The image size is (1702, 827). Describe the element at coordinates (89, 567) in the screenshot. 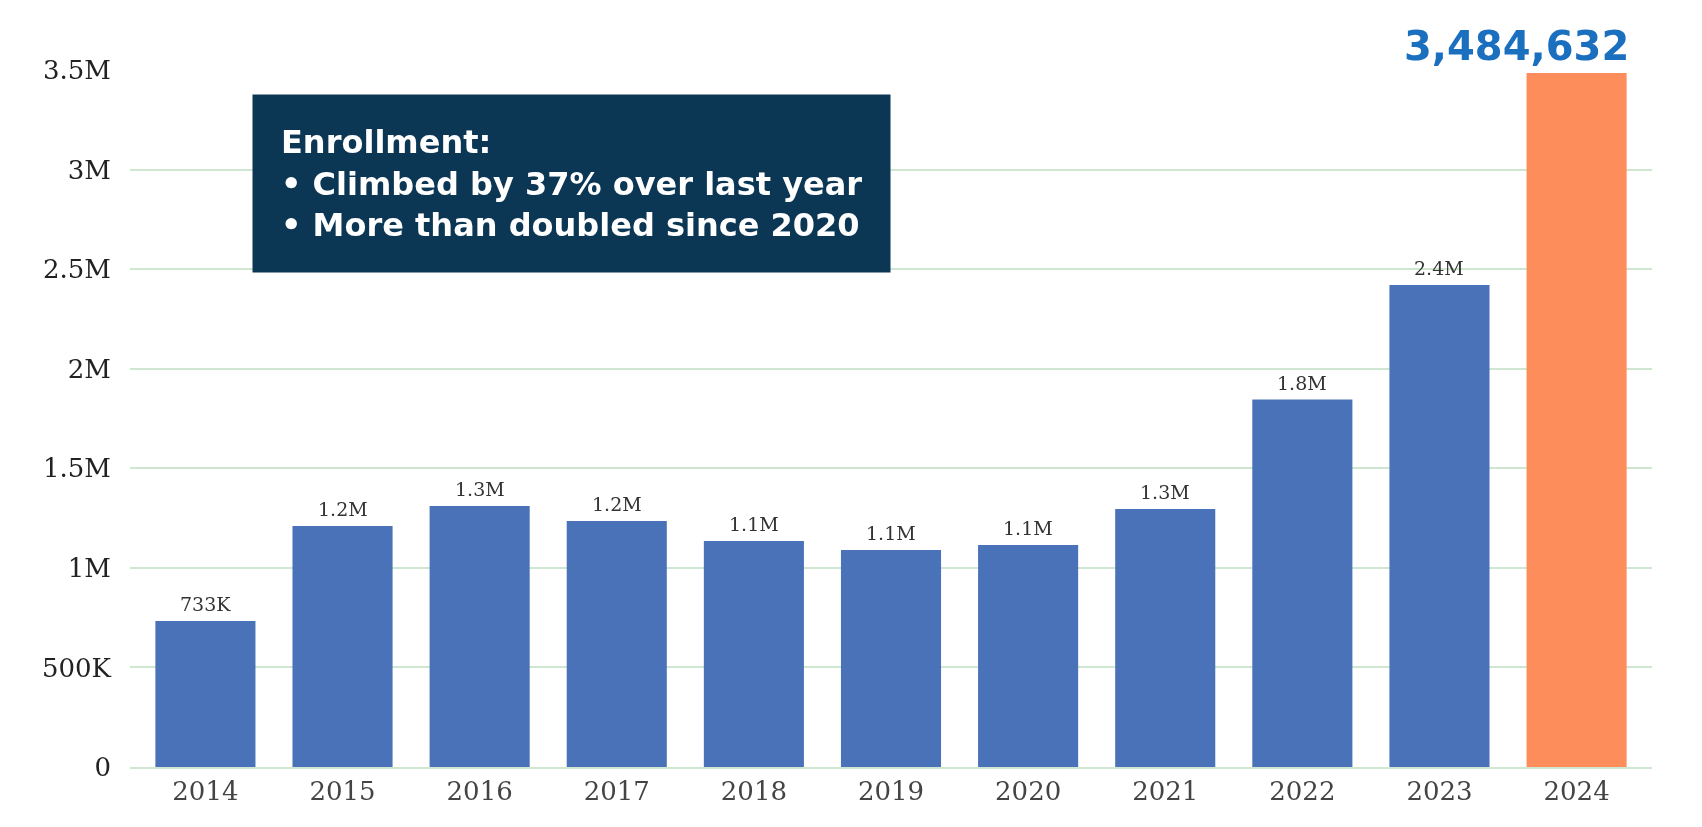

I see `y-tick-label: 1M` at that location.